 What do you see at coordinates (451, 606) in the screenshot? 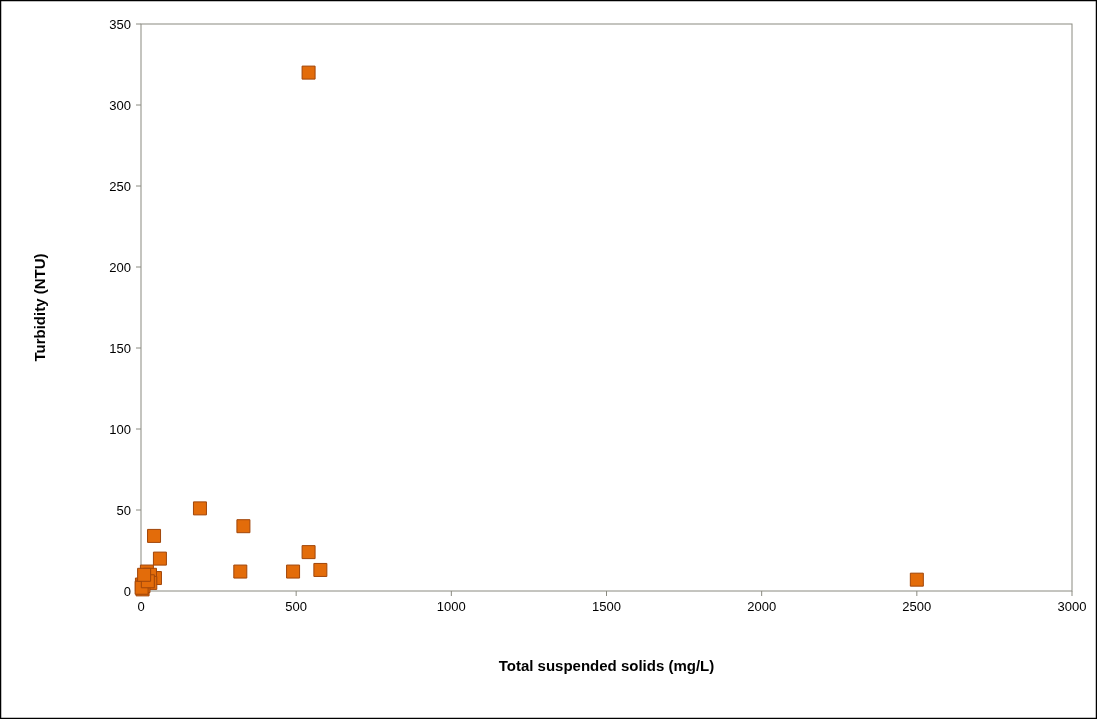
I see `x-tick-label: 1000` at bounding box center [451, 606].